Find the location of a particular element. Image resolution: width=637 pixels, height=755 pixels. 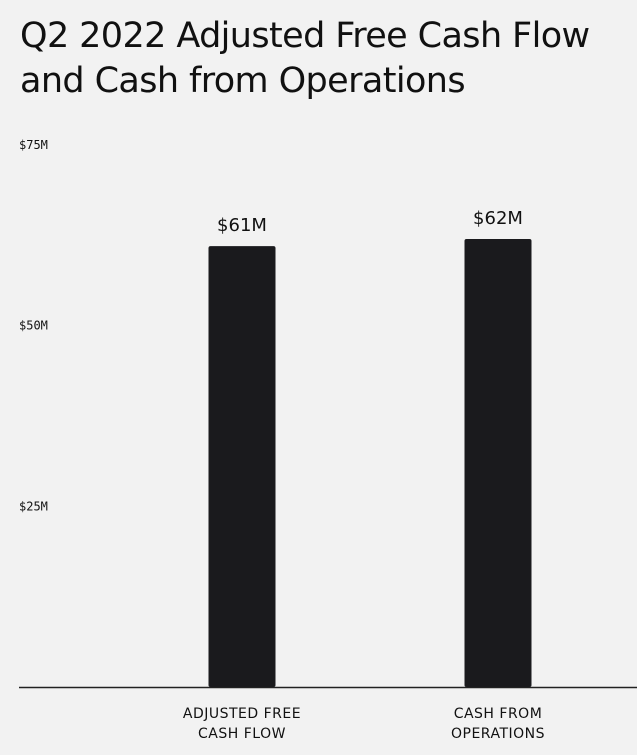

category-label-line: CASH FROM is located at coordinates (498, 714).